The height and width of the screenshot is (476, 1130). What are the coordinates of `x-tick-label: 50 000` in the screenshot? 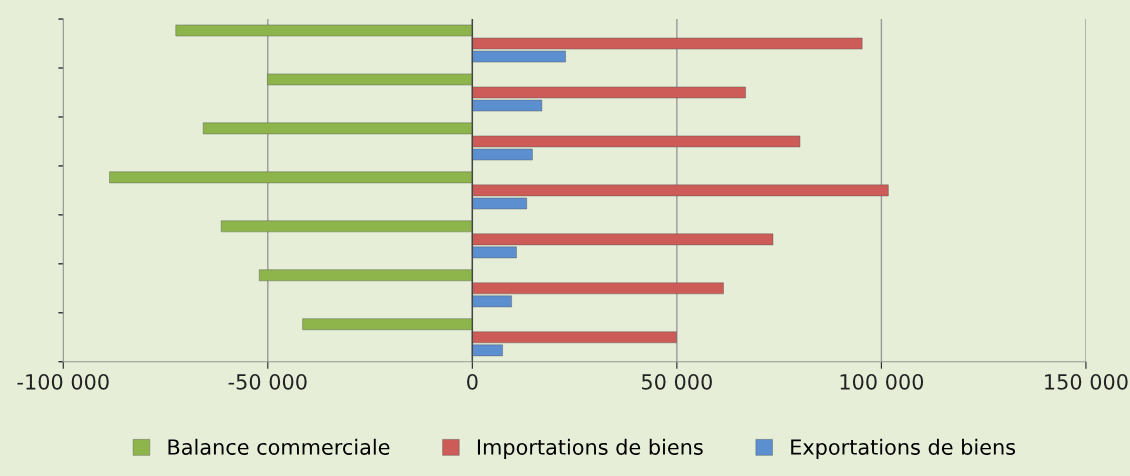 It's located at (677, 381).